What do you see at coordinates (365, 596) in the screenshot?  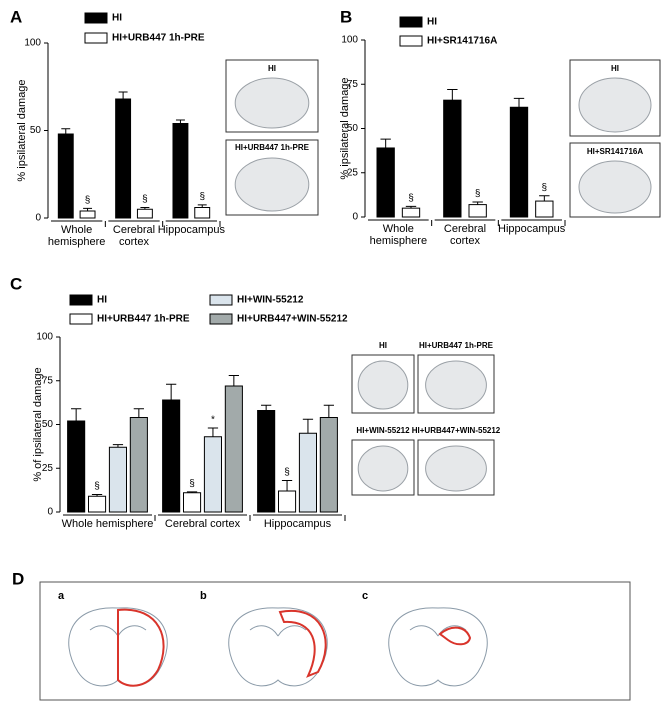 I see `sub-label: c` at bounding box center [365, 596].